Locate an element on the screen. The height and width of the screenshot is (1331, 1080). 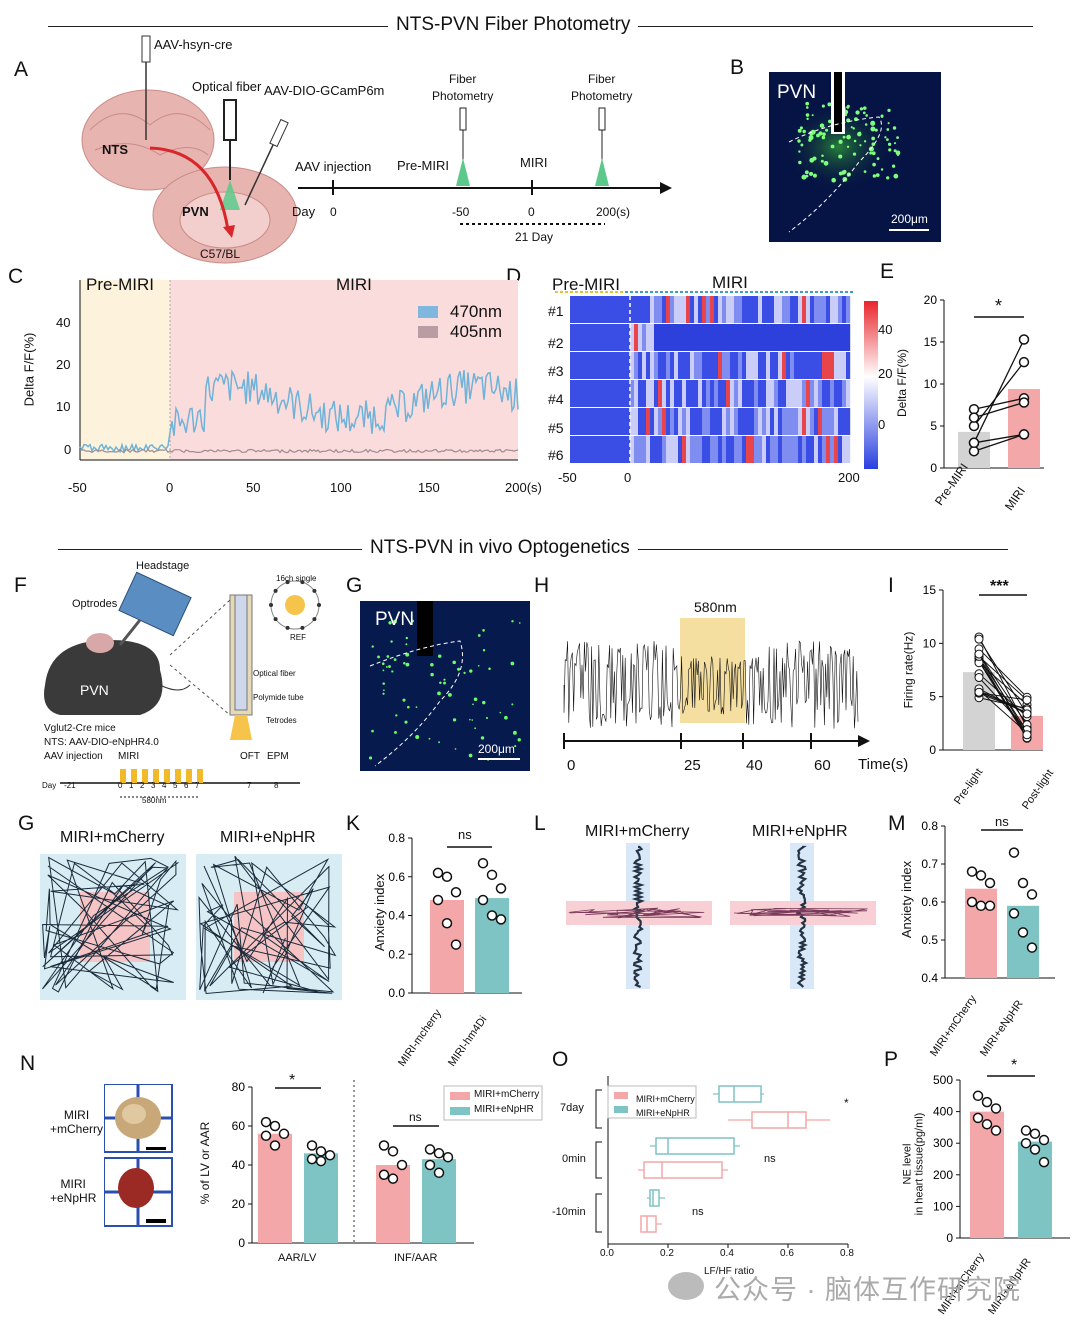
ref-label: REF is located at coordinates (298, 637).